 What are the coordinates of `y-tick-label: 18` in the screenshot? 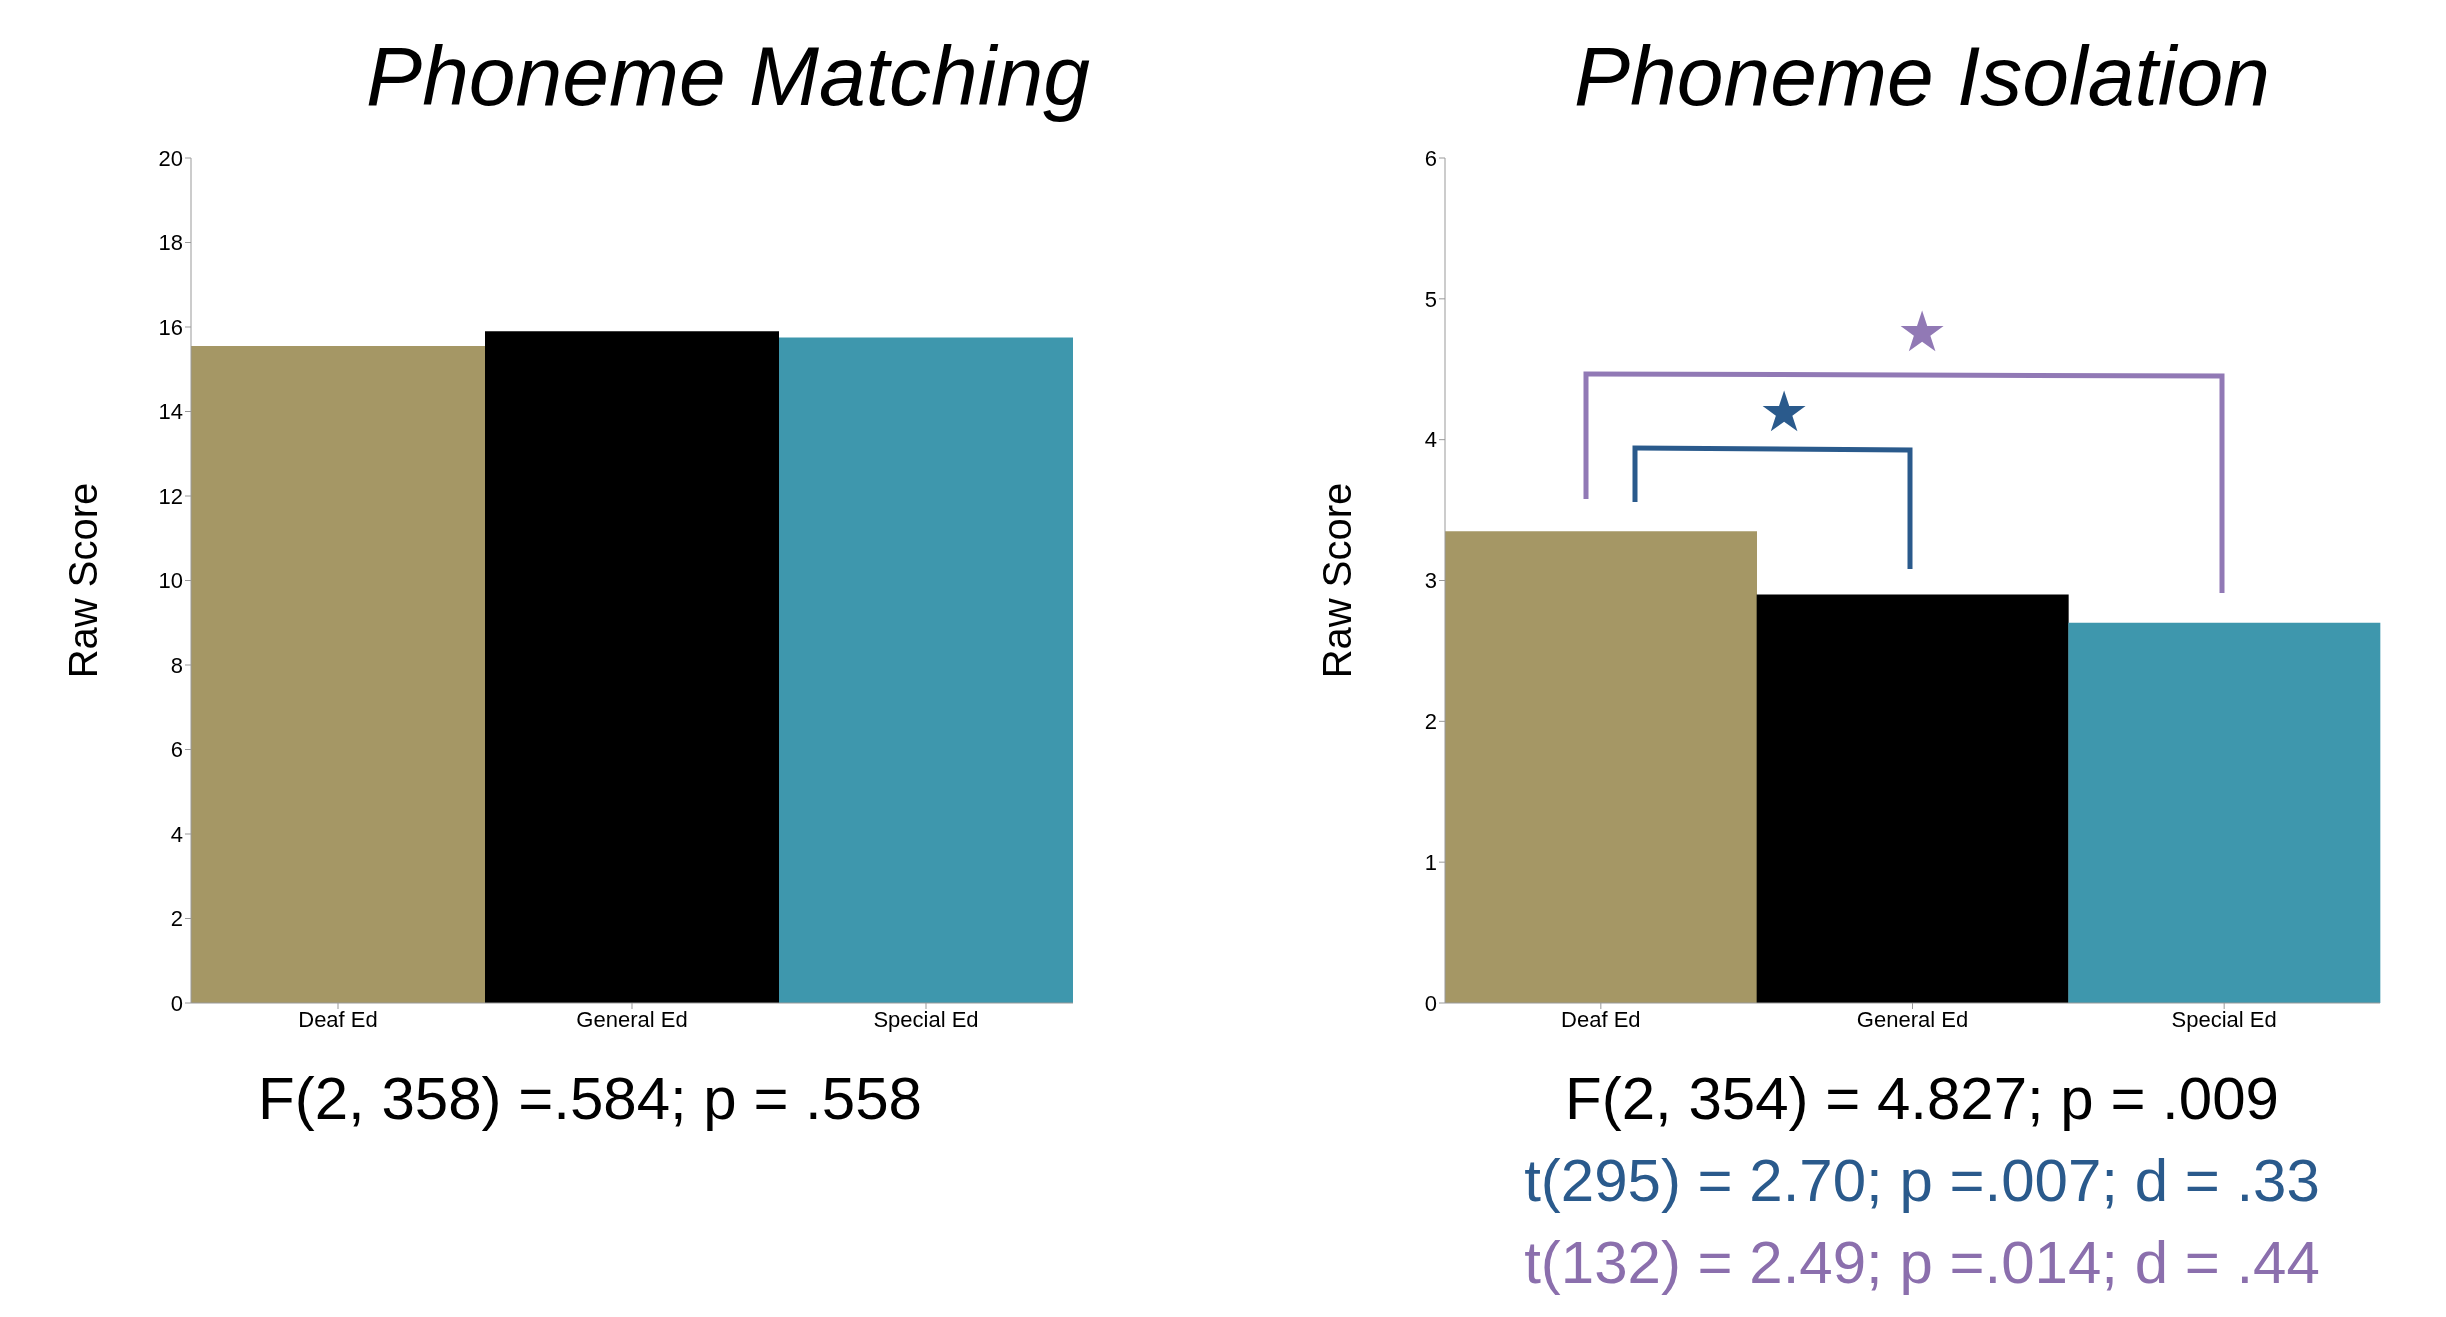 It's located at (170, 243).